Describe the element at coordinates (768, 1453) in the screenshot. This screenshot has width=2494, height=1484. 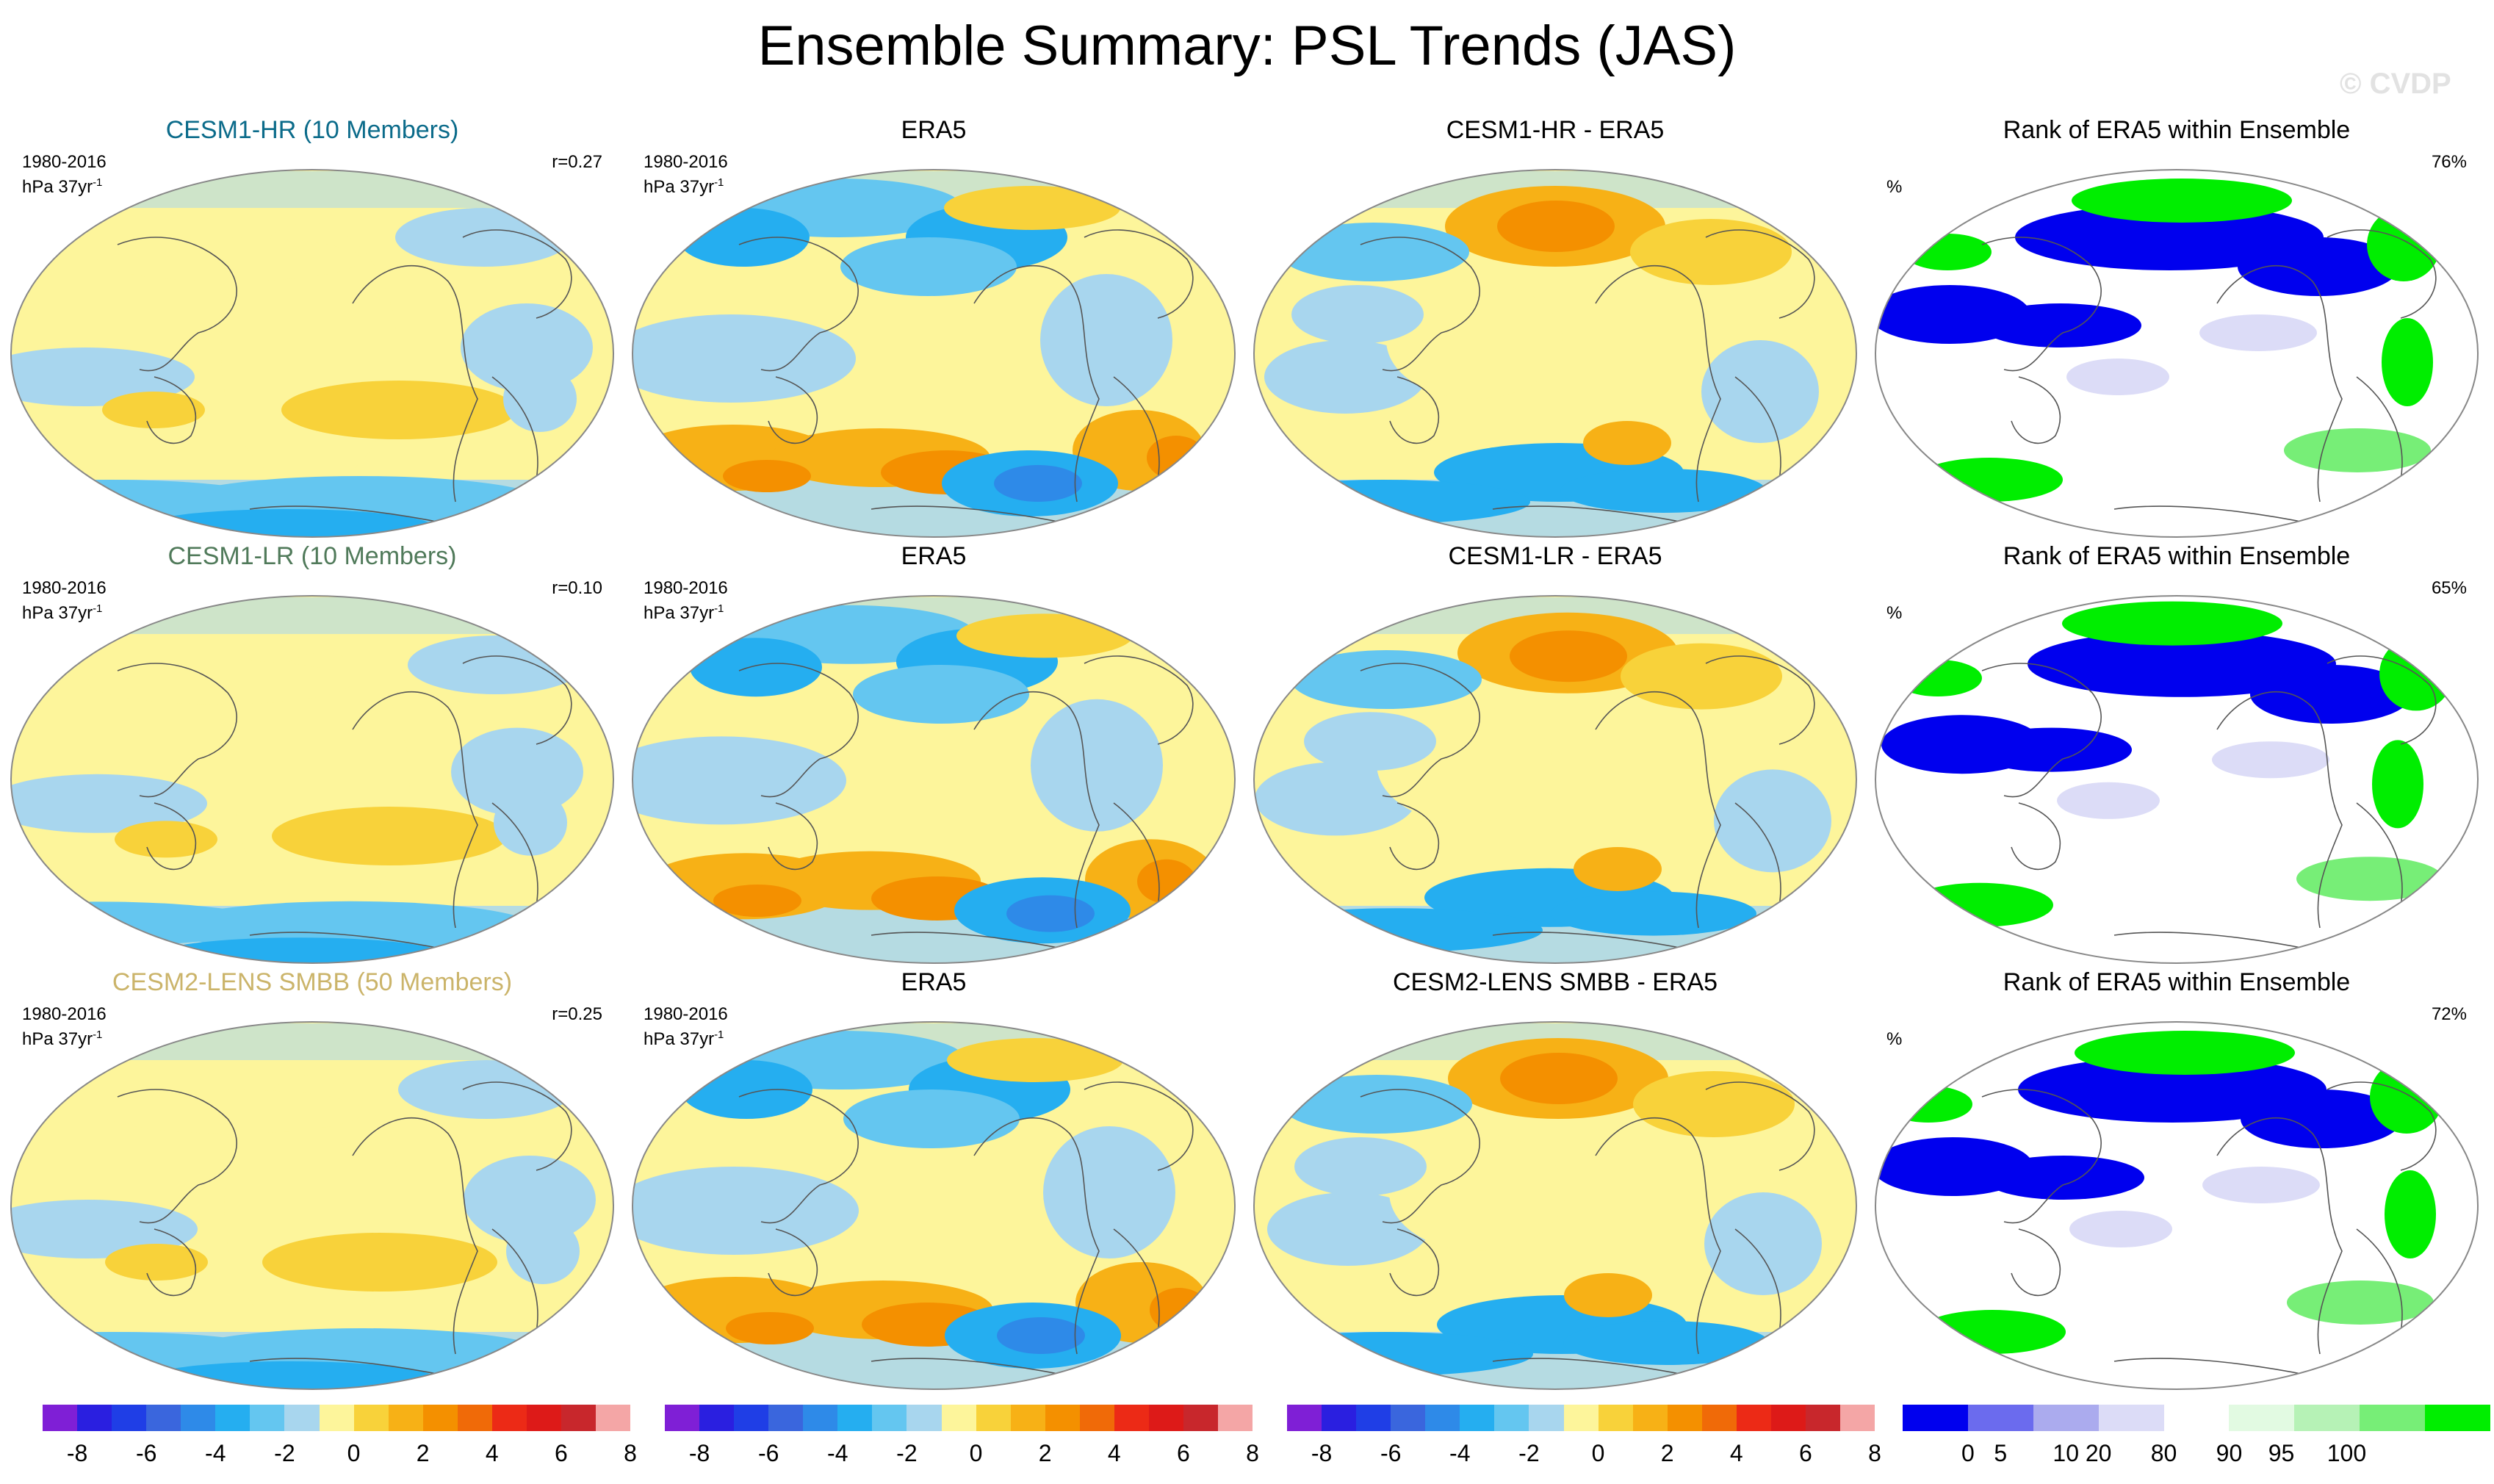
I see `colorbar-tick-label: -6` at that location.